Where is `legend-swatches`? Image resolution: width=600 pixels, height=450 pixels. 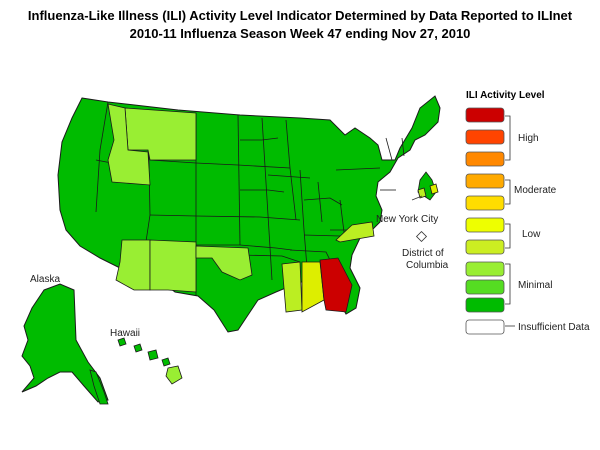
legend-swatches is located at coordinates (485, 221).